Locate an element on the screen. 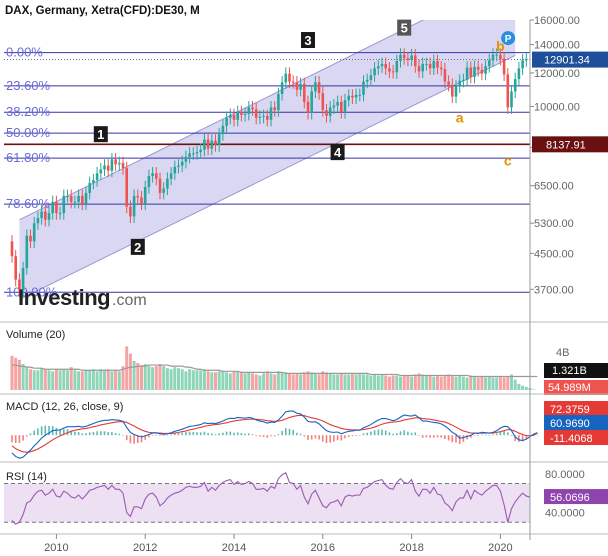 The width and height of the screenshot is (608, 556). rsi-panel: RSI (14) 80.0000 40.0000 56.0696 is located at coordinates (306, 497).